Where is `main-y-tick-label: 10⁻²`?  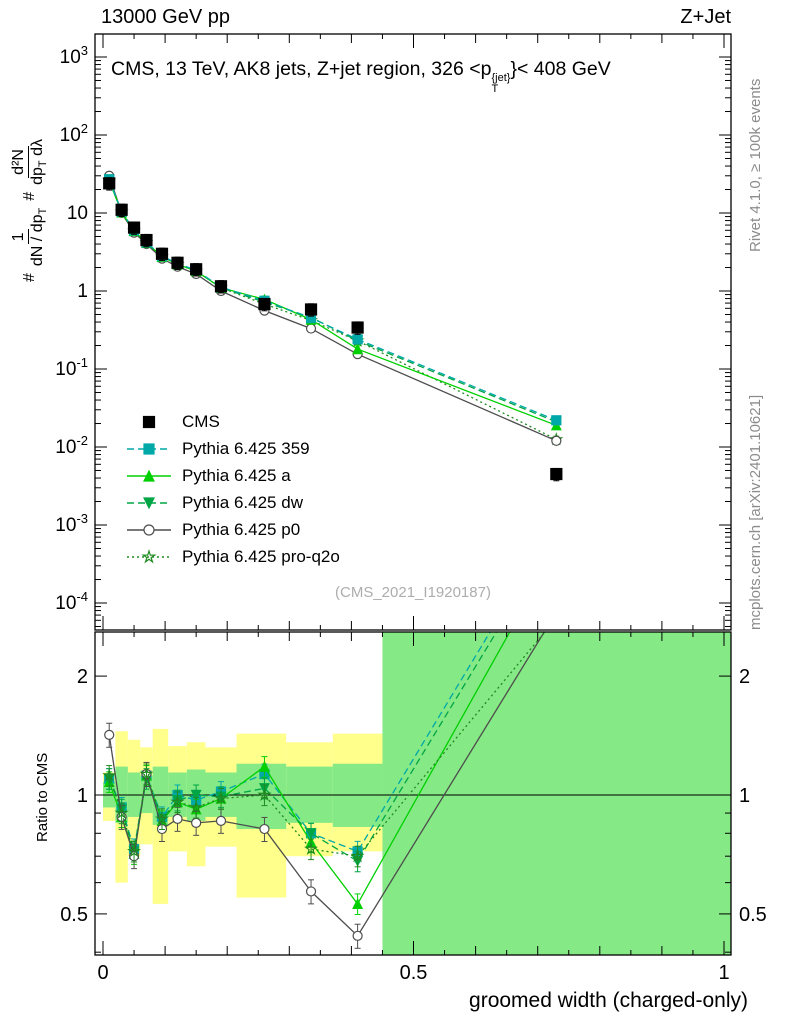
main-y-tick-label: 10⁻² is located at coordinates (71, 445).